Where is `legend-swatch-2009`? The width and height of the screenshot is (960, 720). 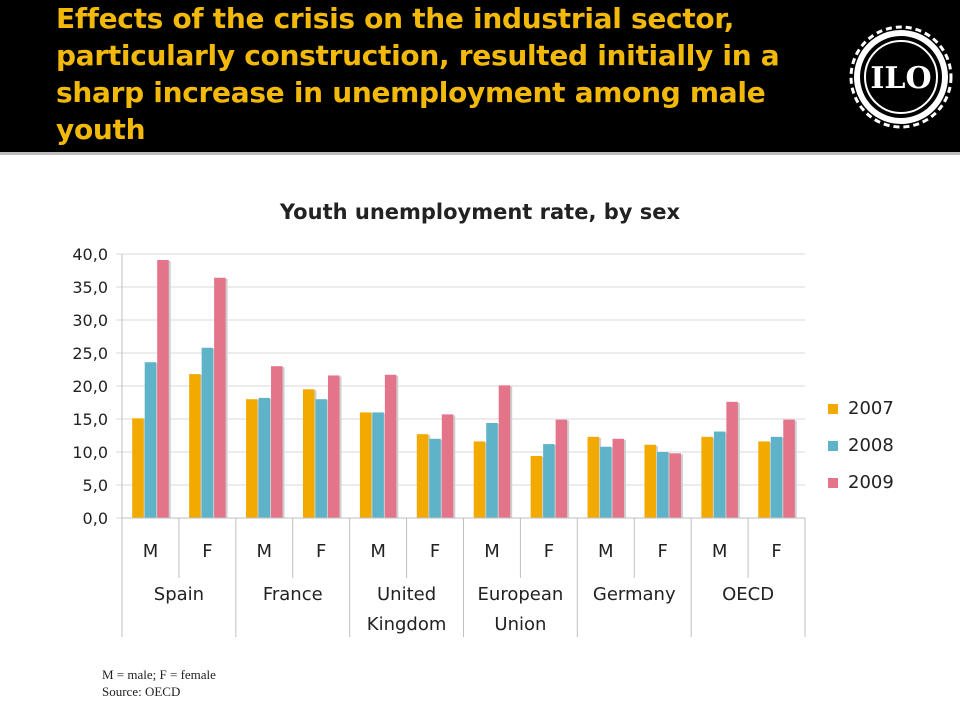 legend-swatch-2009 is located at coordinates (833, 482).